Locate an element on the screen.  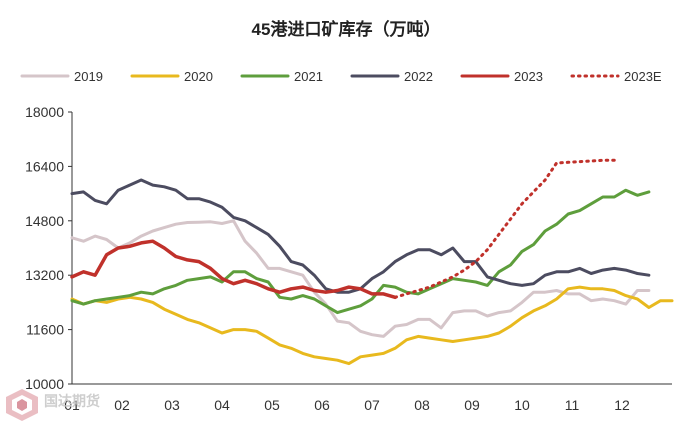
brand-logo-icon is located at coordinates (22, 405).